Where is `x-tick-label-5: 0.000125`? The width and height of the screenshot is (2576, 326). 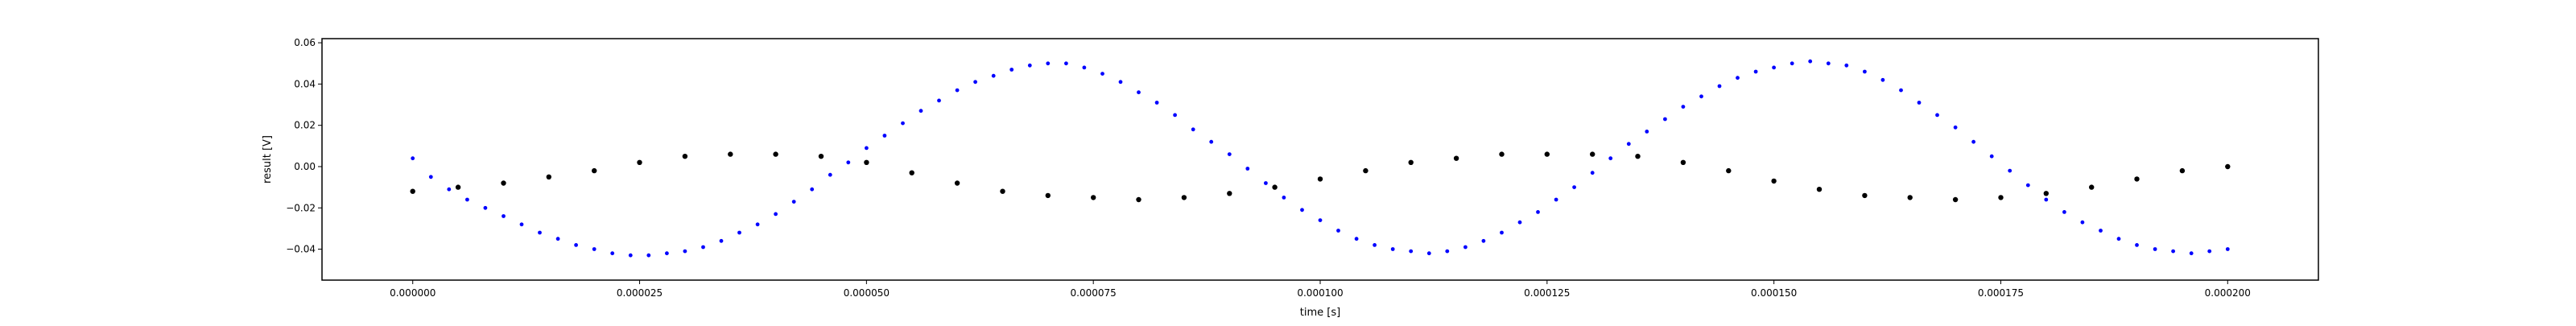
x-tick-label-5: 0.000125 is located at coordinates (1547, 293).